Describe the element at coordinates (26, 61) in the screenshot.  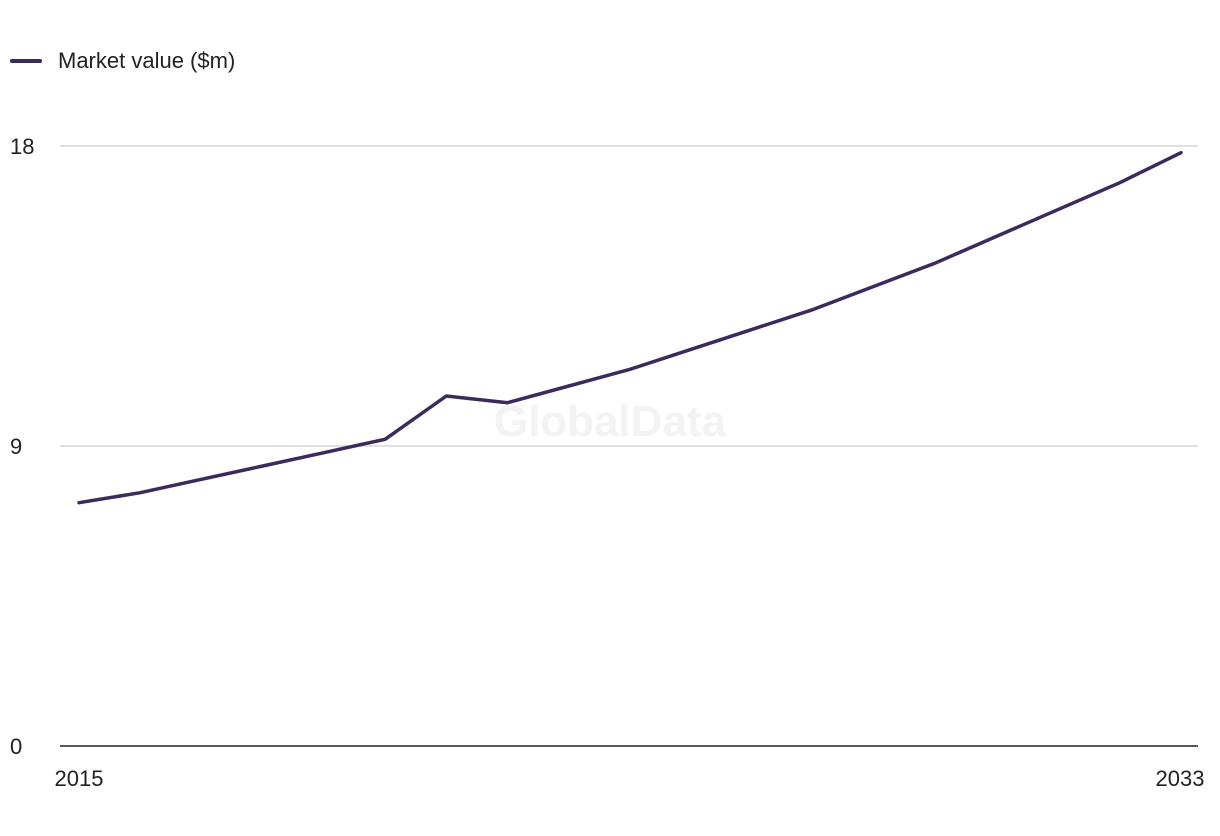
I see `legend-swatch` at that location.